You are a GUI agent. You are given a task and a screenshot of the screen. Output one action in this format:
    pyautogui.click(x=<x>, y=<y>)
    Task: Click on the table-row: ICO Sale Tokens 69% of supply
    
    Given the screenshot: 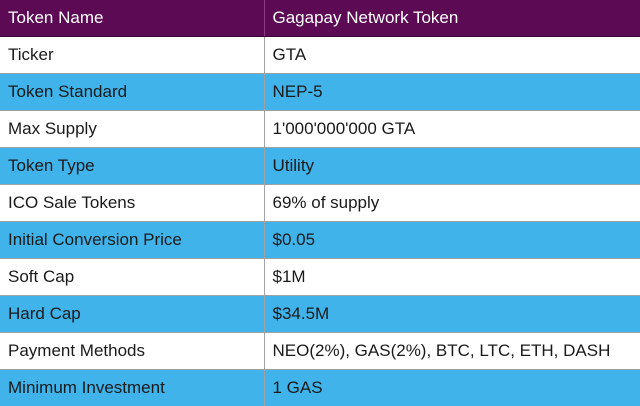 What is the action you would take?
    pyautogui.click(x=320, y=203)
    